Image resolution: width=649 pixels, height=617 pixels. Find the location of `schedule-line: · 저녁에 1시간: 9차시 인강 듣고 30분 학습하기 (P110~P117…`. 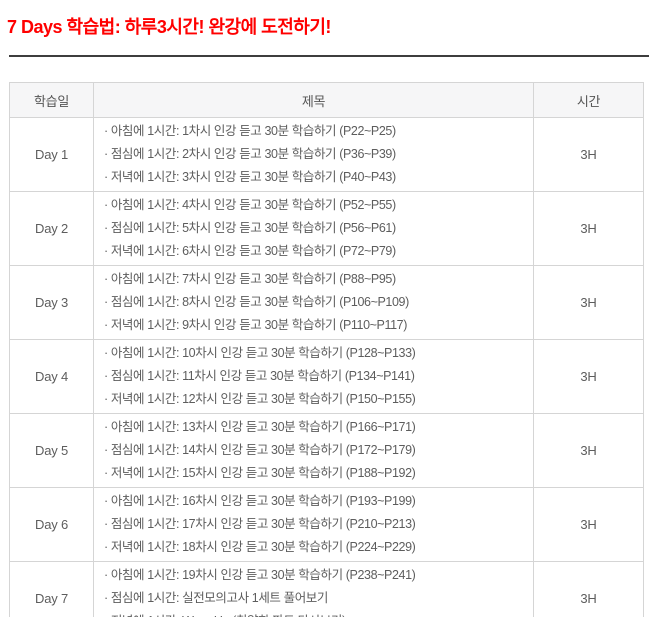

schedule-line: · 저녁에 1시간: 9차시 인강 듣고 30분 학습하기 (P110~P117… is located at coordinates (255, 325).